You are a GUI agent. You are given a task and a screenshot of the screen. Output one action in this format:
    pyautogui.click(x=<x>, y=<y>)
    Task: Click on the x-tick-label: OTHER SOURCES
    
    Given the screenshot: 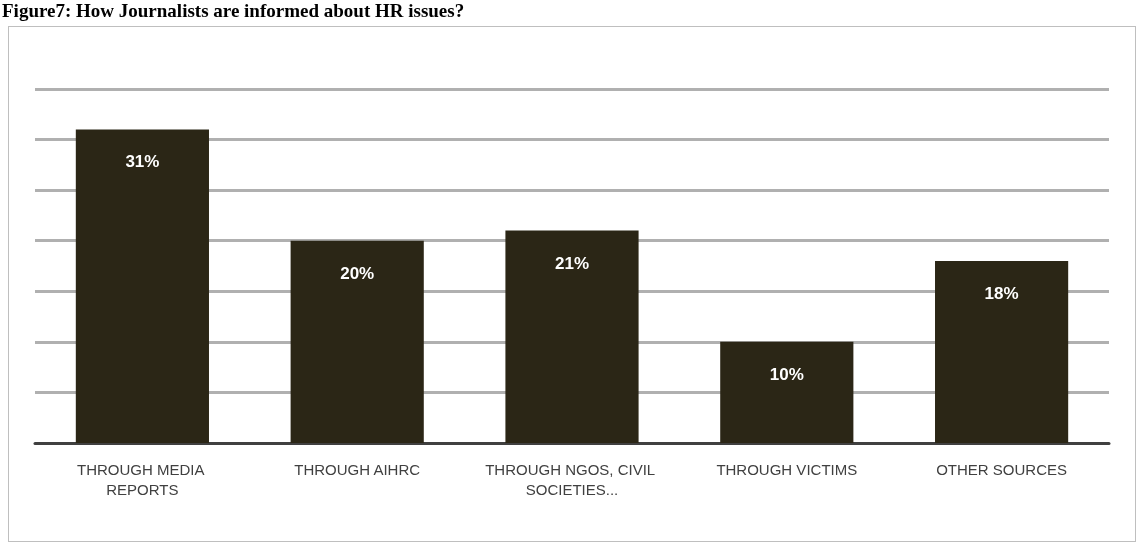 What is the action you would take?
    pyautogui.click(x=1002, y=469)
    